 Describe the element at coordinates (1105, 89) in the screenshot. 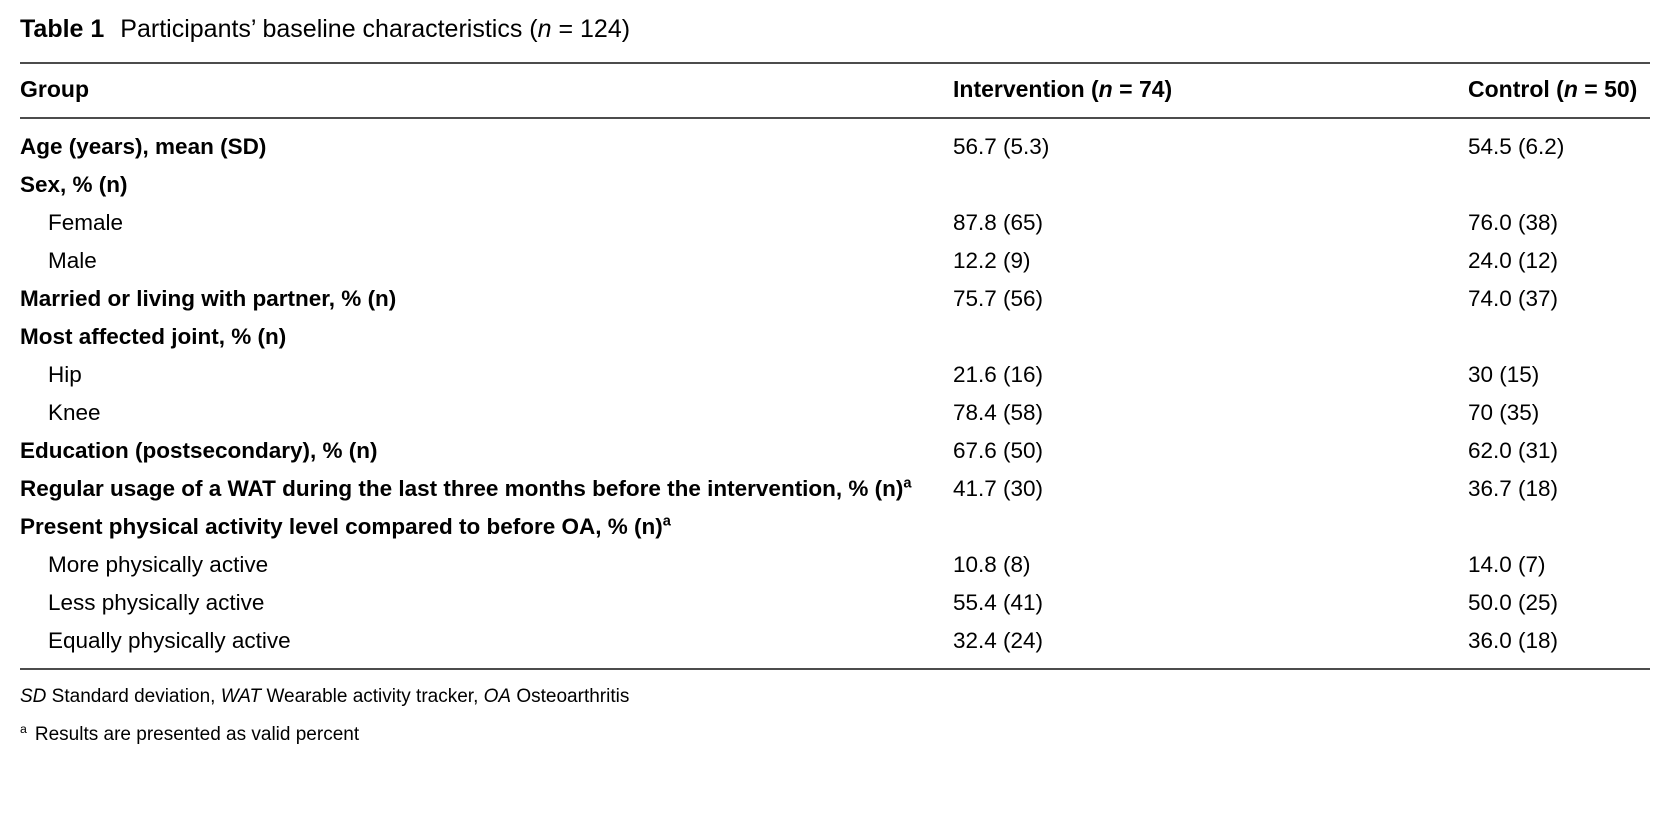

I see `intervention-header-n: n` at that location.